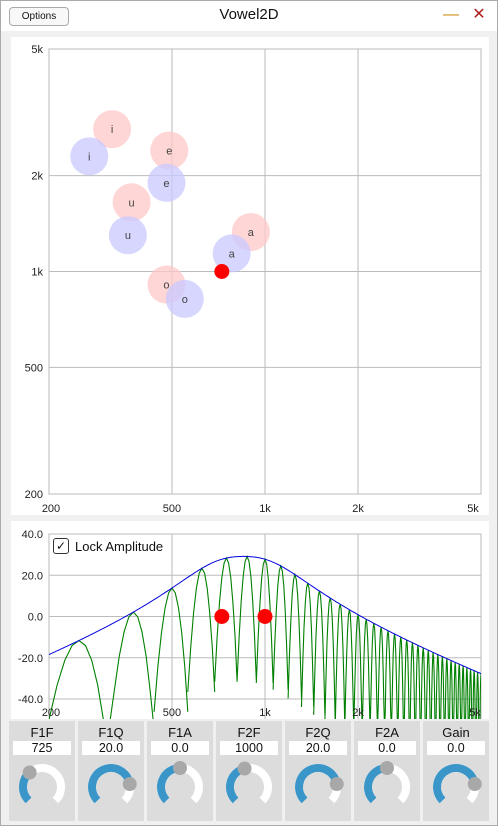  What do you see at coordinates (37, 50) in the screenshot?
I see `pad-y-tick-label: 5k` at bounding box center [37, 50].